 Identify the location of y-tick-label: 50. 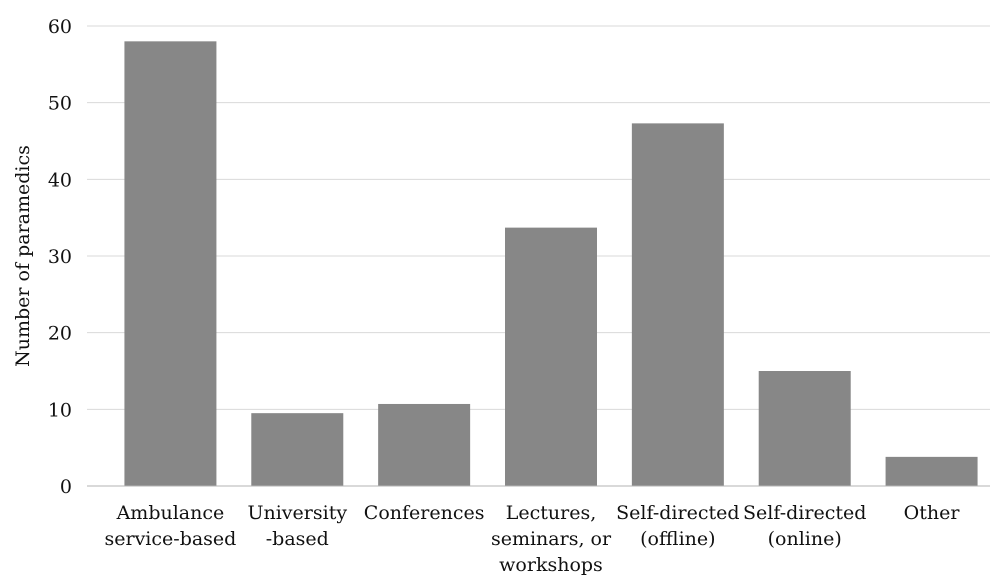
(60, 104).